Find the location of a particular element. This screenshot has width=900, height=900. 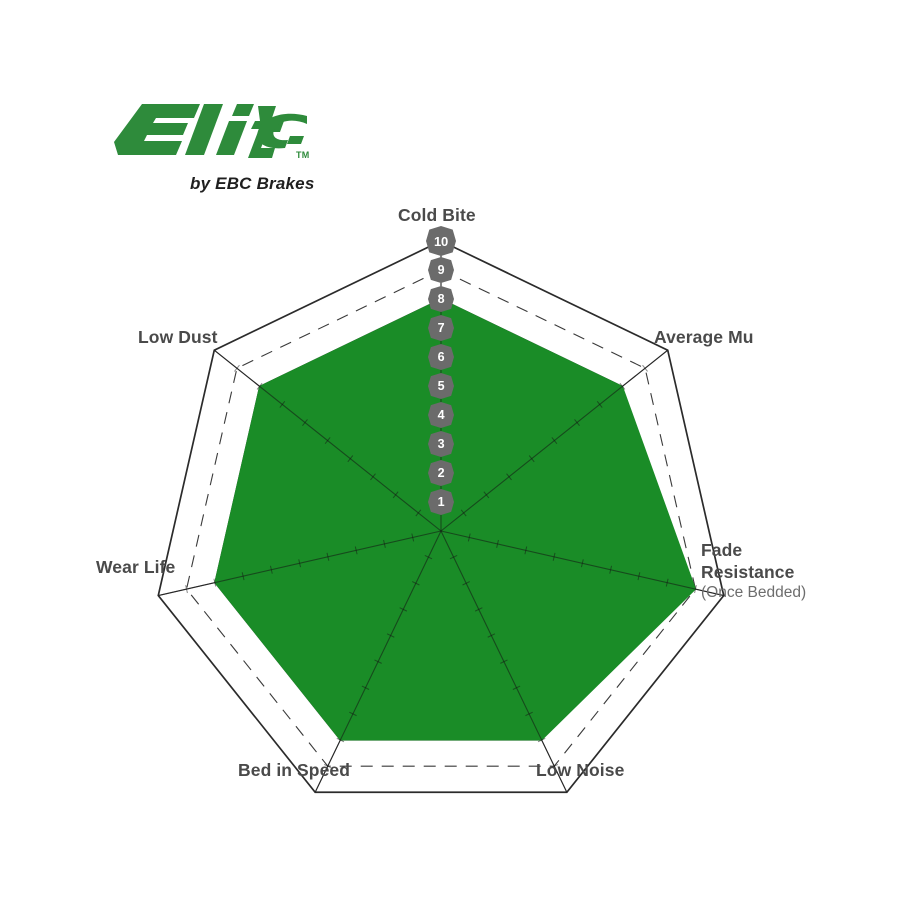

scale-badge-8: 8 is located at coordinates (441, 299).